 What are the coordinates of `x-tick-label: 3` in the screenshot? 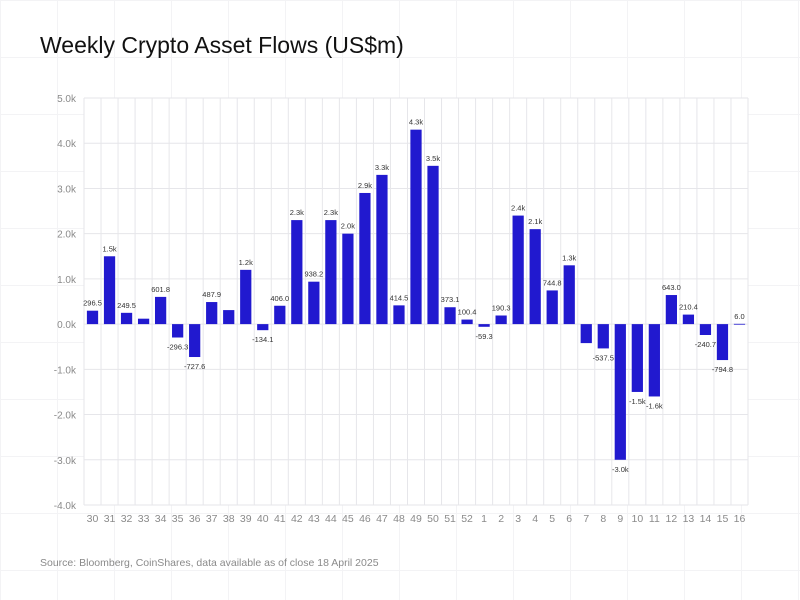 It's located at (518, 519).